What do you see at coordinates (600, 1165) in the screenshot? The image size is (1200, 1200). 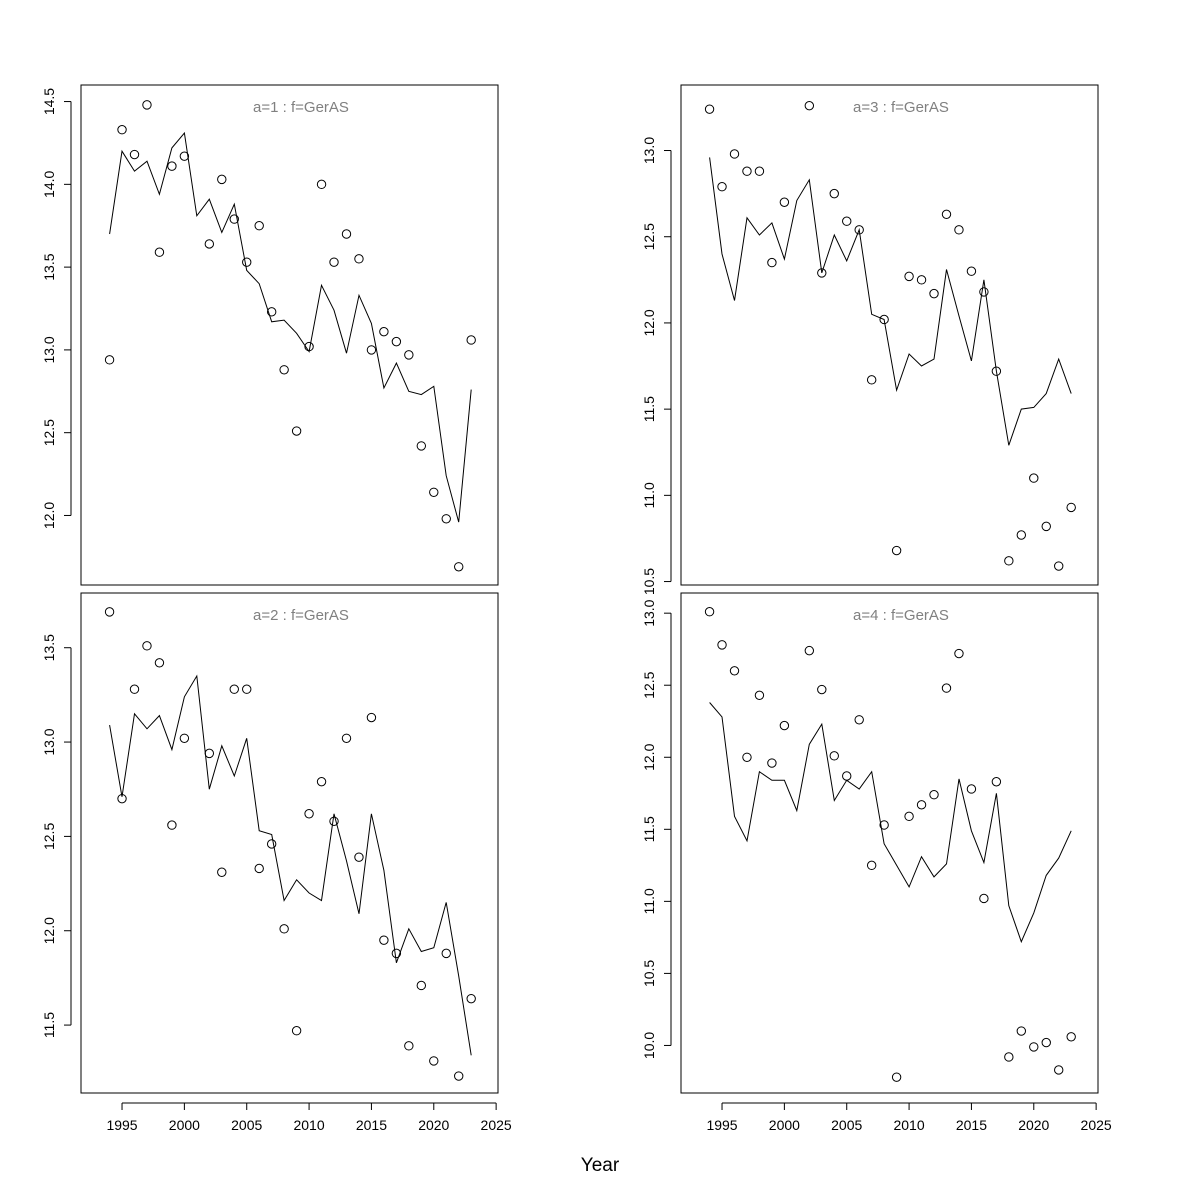 I see `x-axis-label: Year` at bounding box center [600, 1165].